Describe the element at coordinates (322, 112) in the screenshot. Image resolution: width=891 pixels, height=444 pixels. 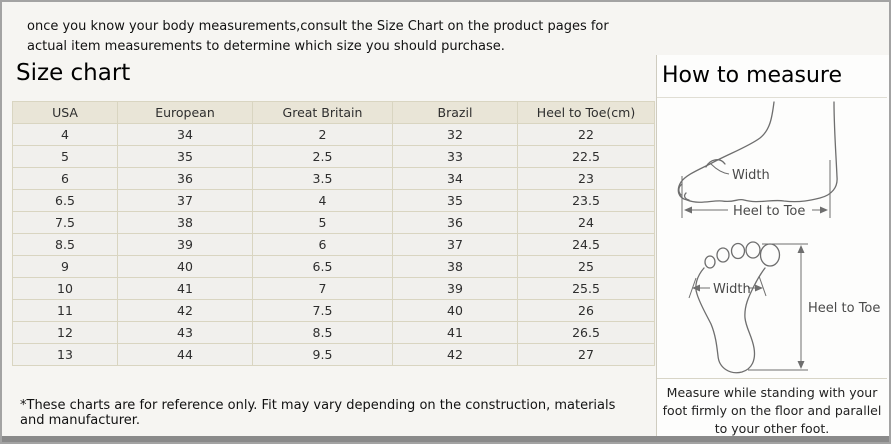
I see `column-header-great-britain: Great Britain` at that location.